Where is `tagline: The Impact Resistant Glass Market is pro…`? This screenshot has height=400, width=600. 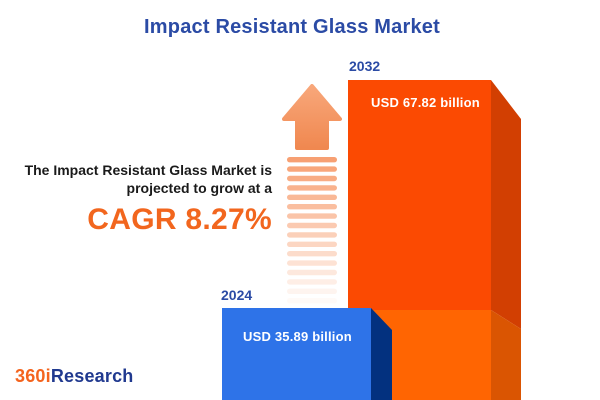
tagline: The Impact Resistant Glass Market is pro… is located at coordinates (136, 200).